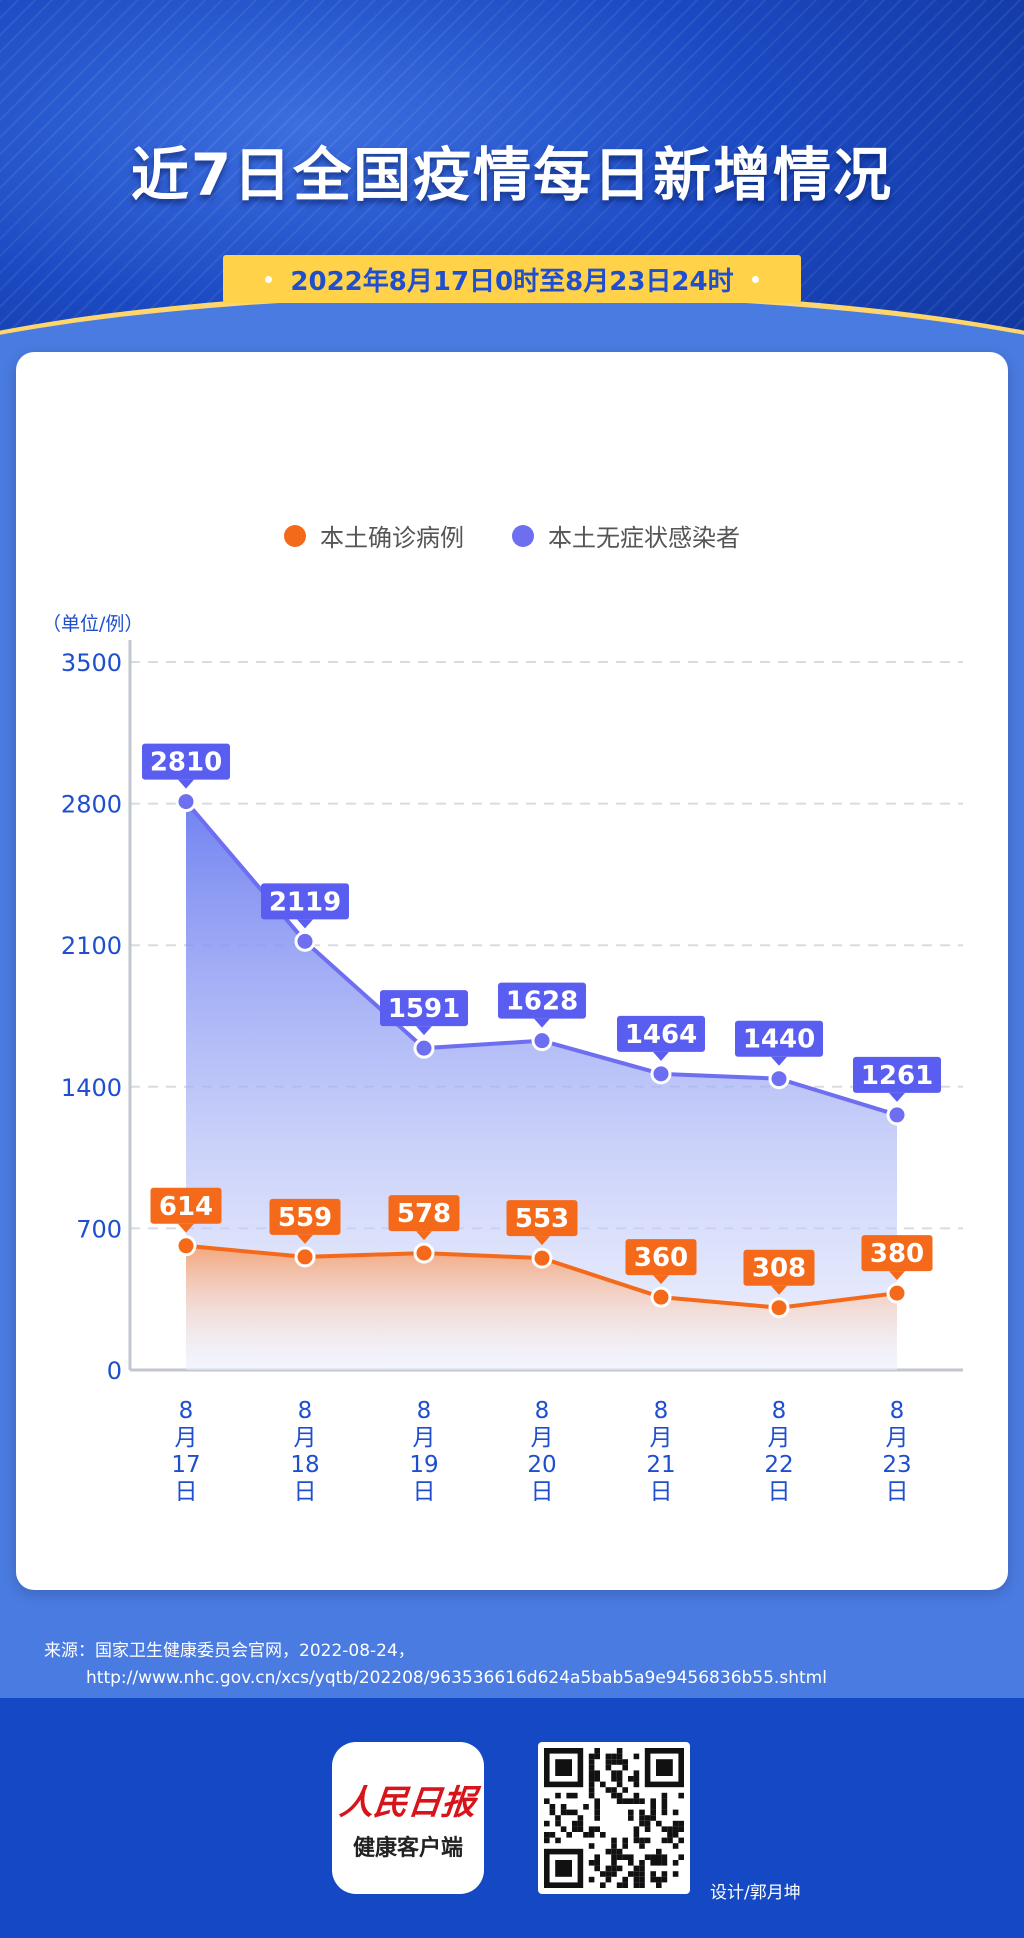 This screenshot has width=1024, height=1938. I want to click on y-tick-label: 700, so click(99, 1229).